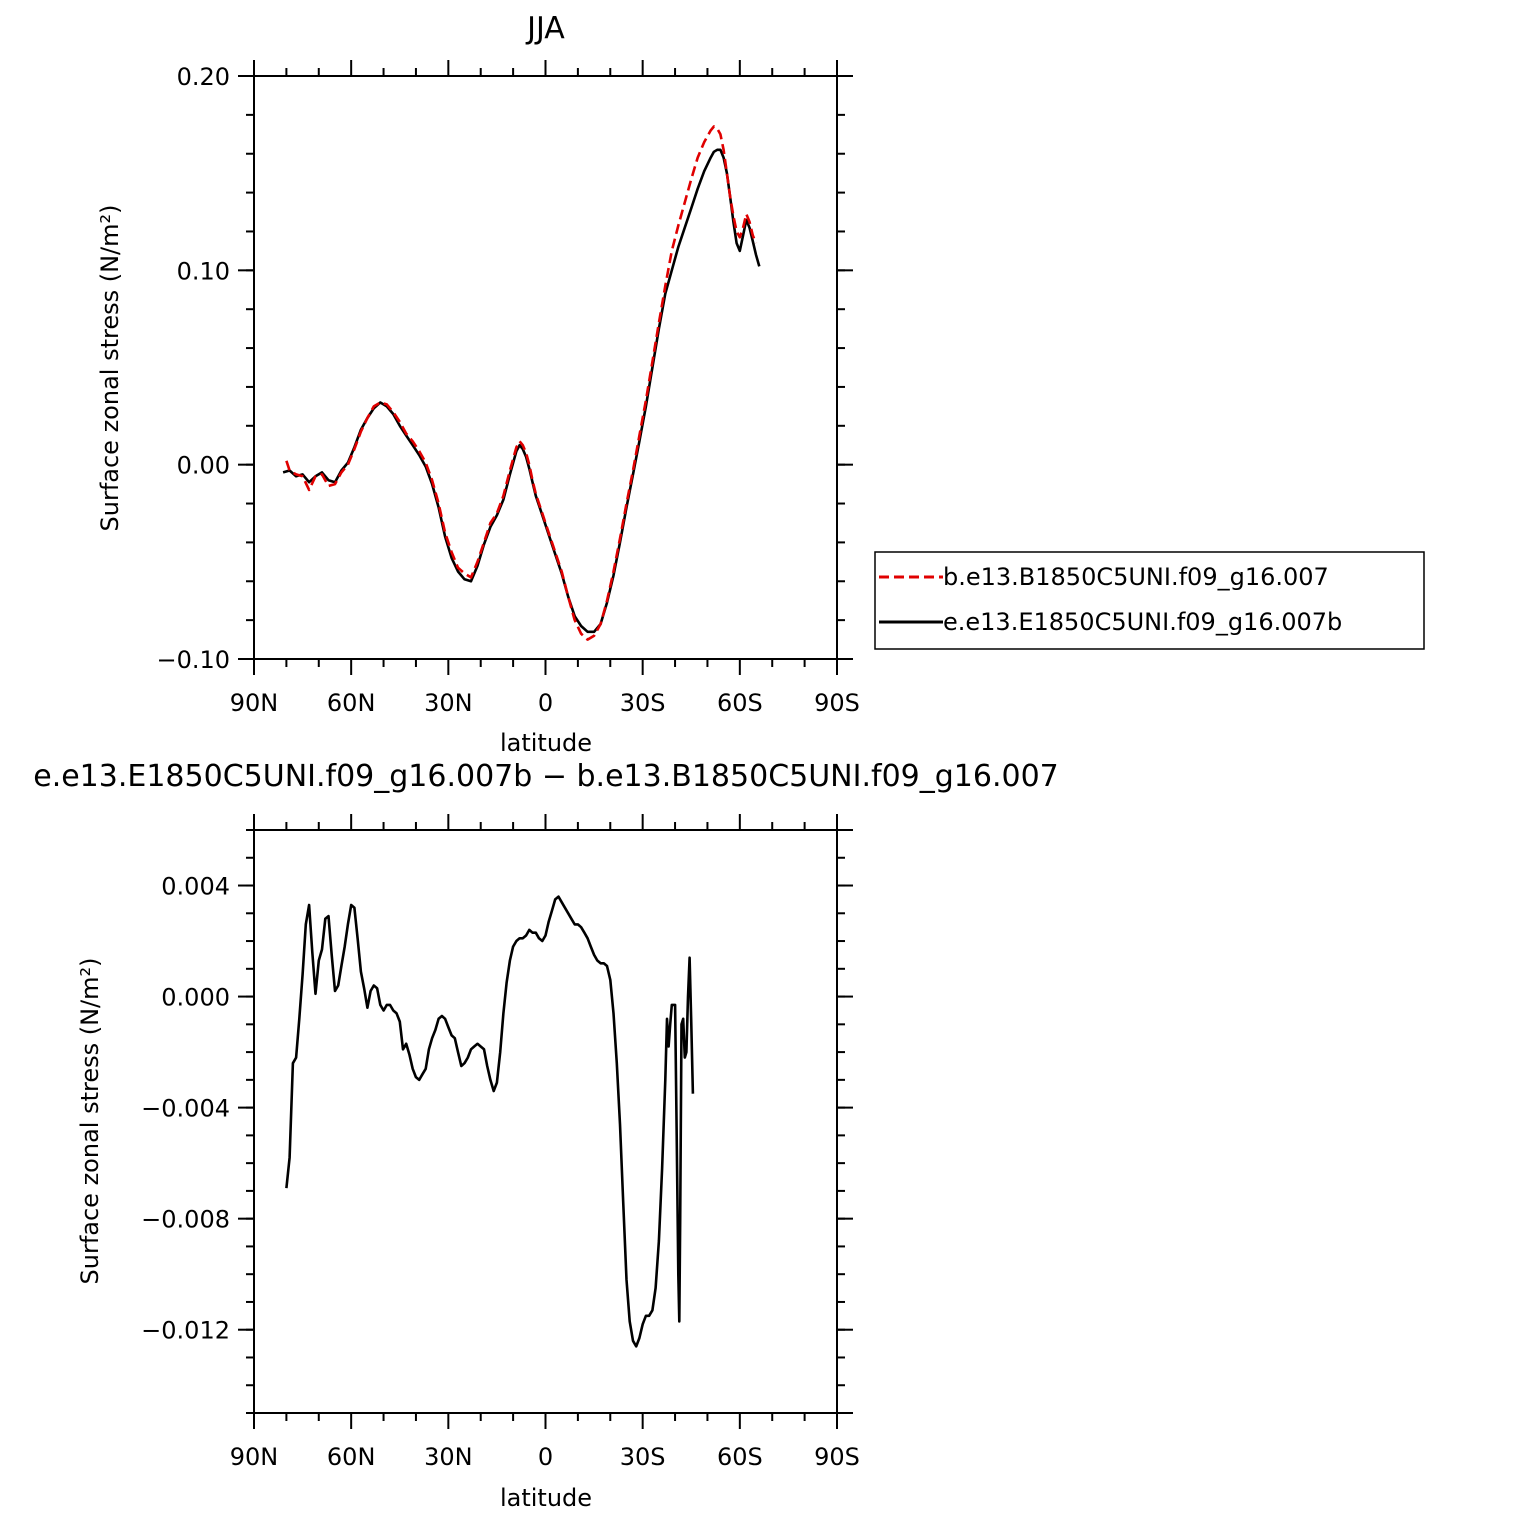  I want to click on y-tick-label: −0.004, so click(185, 1109).